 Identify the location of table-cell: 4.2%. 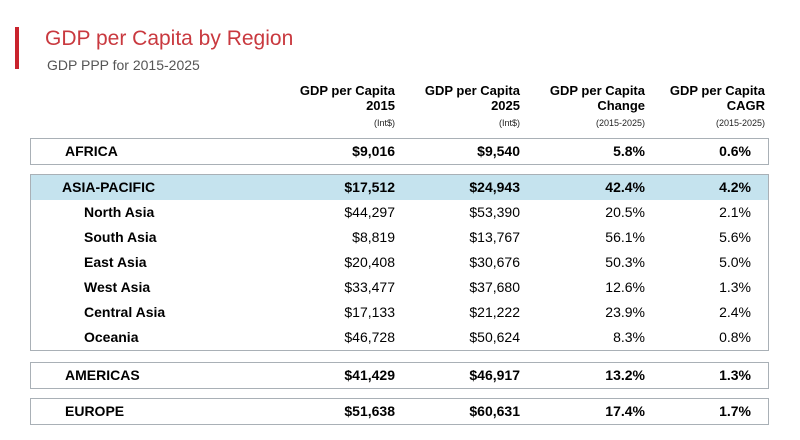
(735, 187).